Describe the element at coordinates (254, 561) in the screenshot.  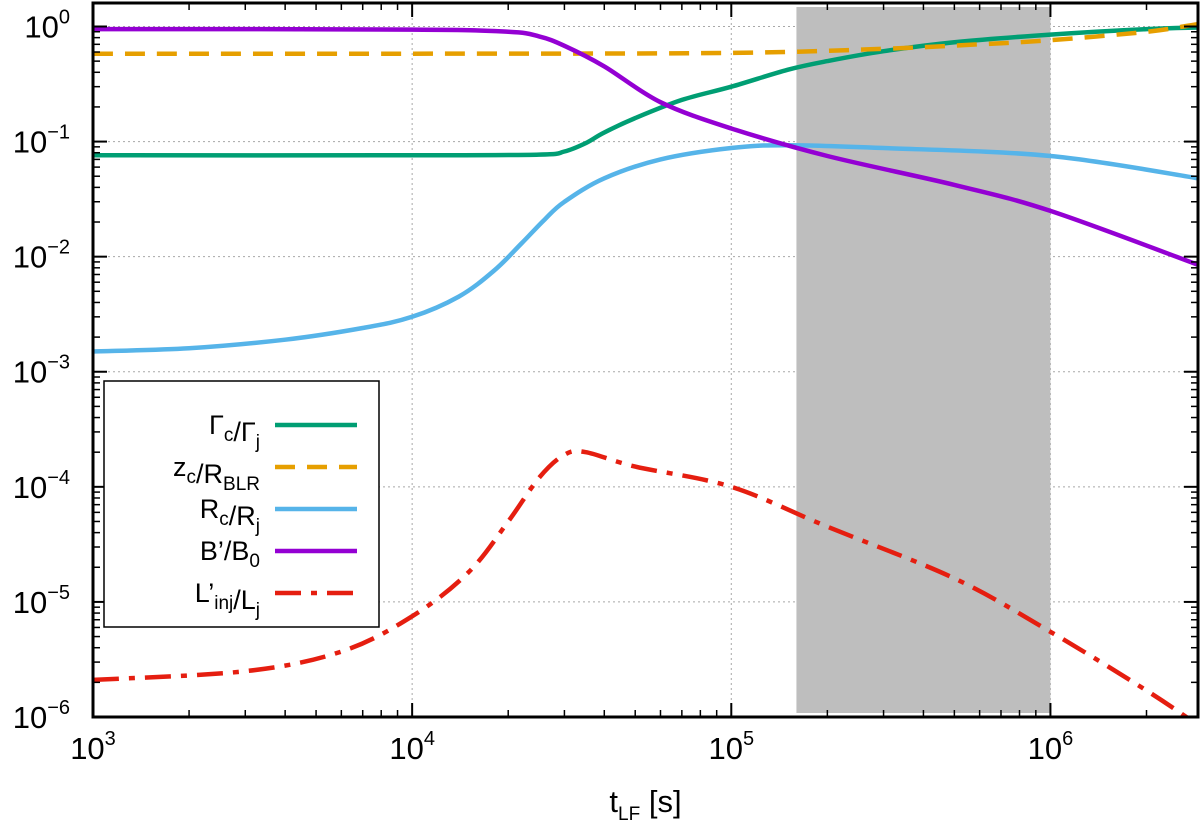
I see `legend-label-sub: 0` at that location.